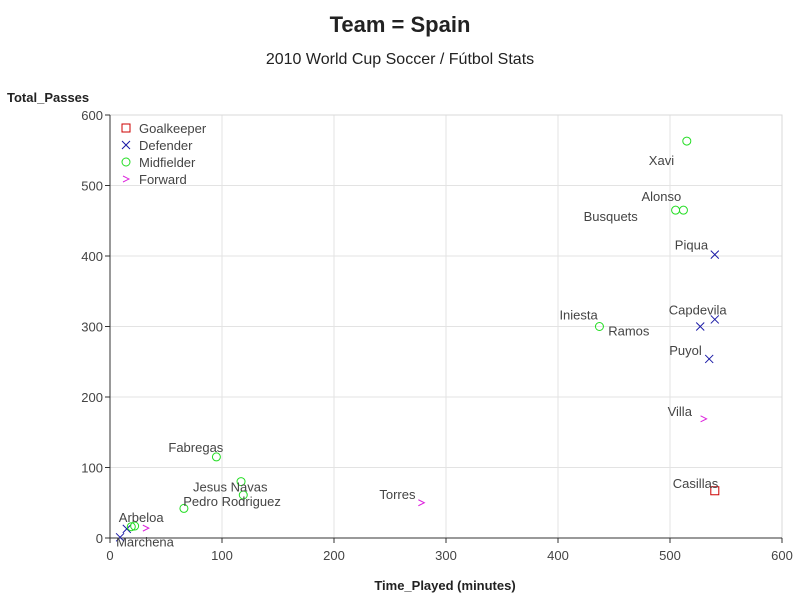 This screenshot has width=800, height=600. I want to click on legend-item: Forward, so click(154, 179).